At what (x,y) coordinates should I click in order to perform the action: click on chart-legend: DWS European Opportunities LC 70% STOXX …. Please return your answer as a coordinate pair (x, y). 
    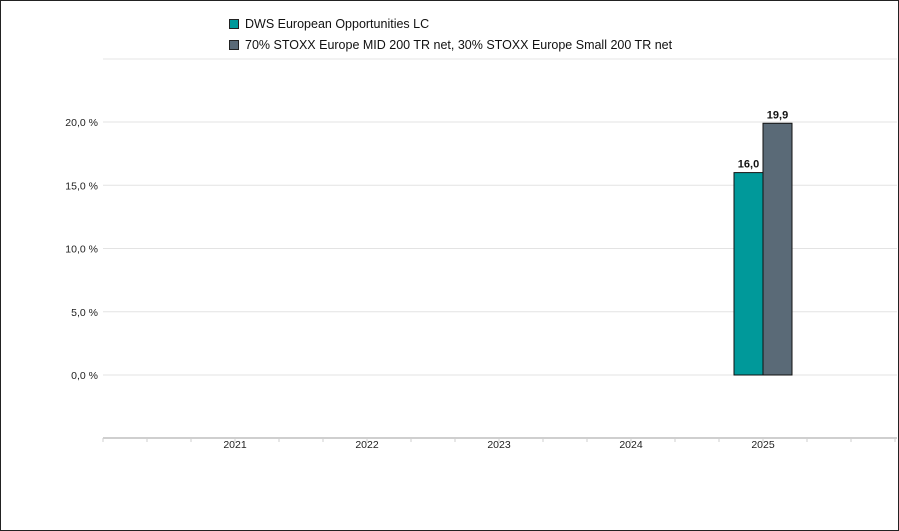
    Looking at the image, I should click on (450, 34).